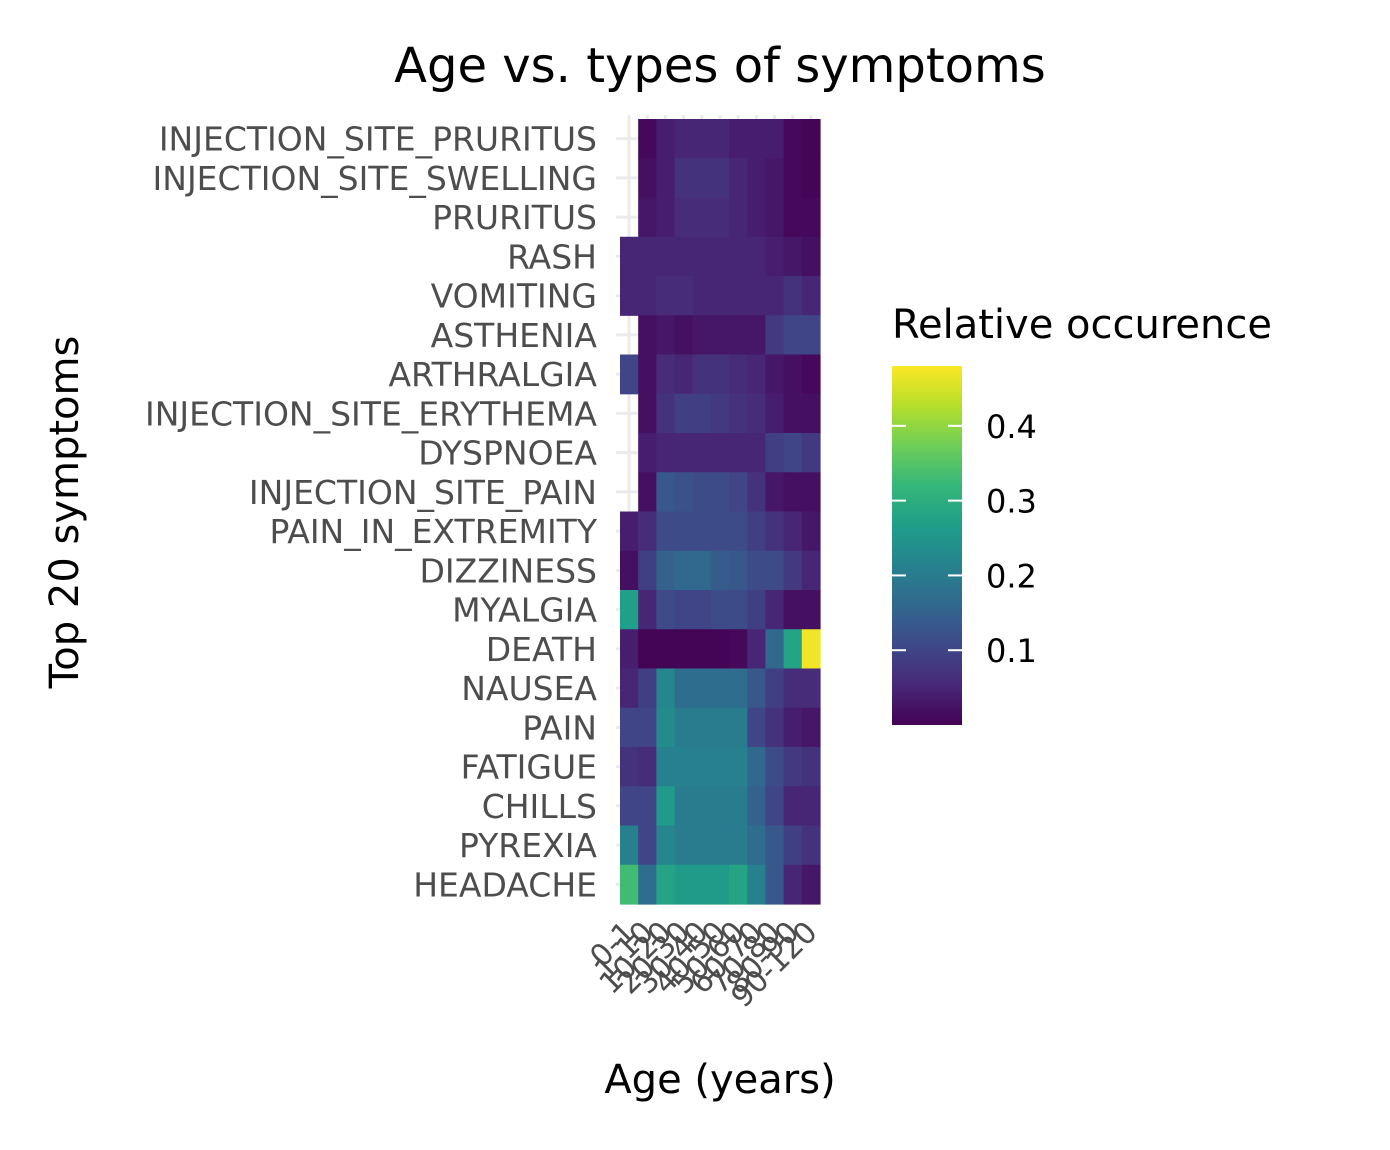 This screenshot has width=1390, height=1150. What do you see at coordinates (528, 845) in the screenshot?
I see `y-tick-label: PYREXIA` at bounding box center [528, 845].